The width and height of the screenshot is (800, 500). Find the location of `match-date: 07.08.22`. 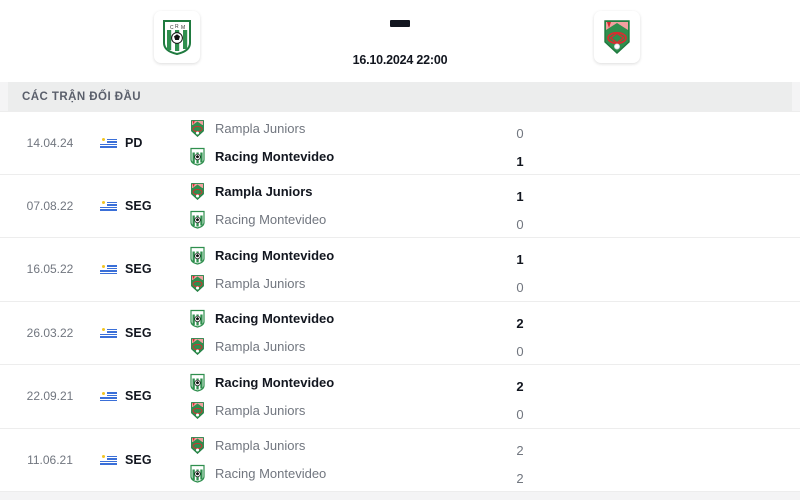

match-date: 07.08.22 is located at coordinates (50, 205).